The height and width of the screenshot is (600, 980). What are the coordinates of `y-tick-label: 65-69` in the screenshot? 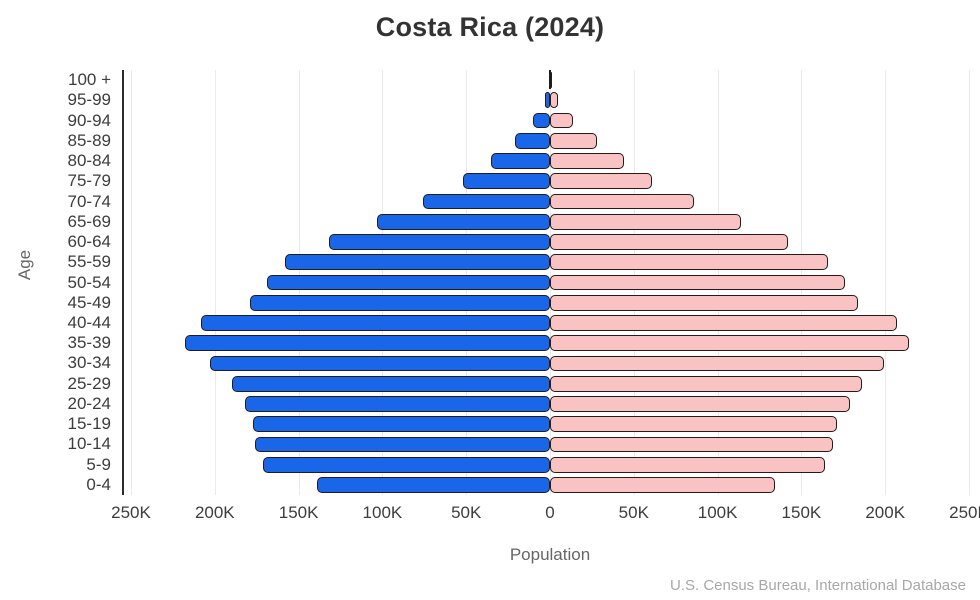 It's located at (89, 221).